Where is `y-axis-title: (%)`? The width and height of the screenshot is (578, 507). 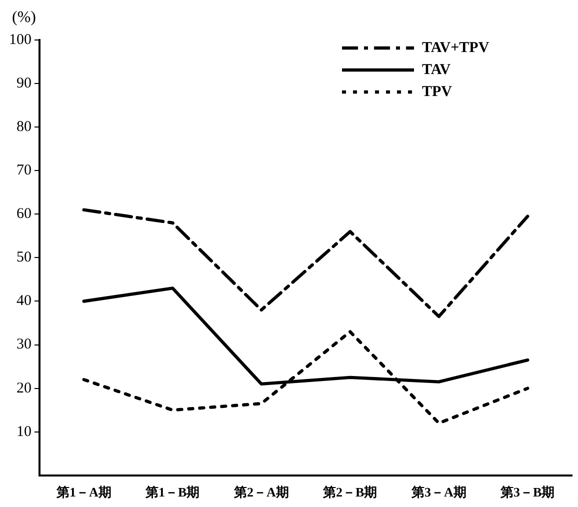 y-axis-title: (%) is located at coordinates (24, 17).